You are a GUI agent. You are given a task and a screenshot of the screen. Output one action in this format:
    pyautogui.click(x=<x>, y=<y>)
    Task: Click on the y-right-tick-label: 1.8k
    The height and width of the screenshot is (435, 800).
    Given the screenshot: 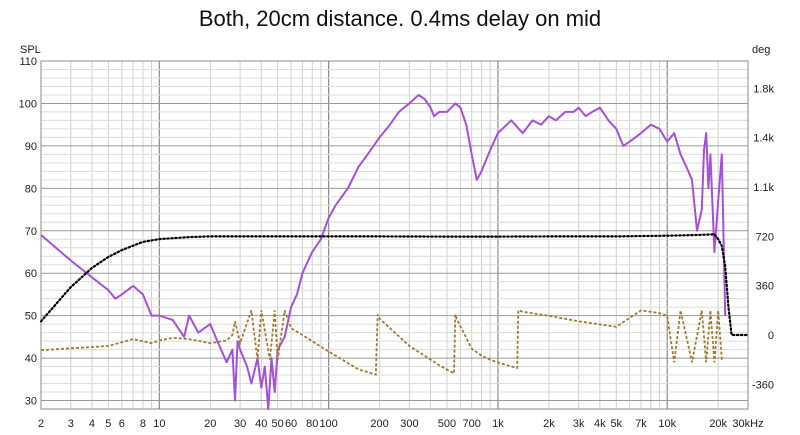 What is the action you would take?
    pyautogui.click(x=763, y=89)
    